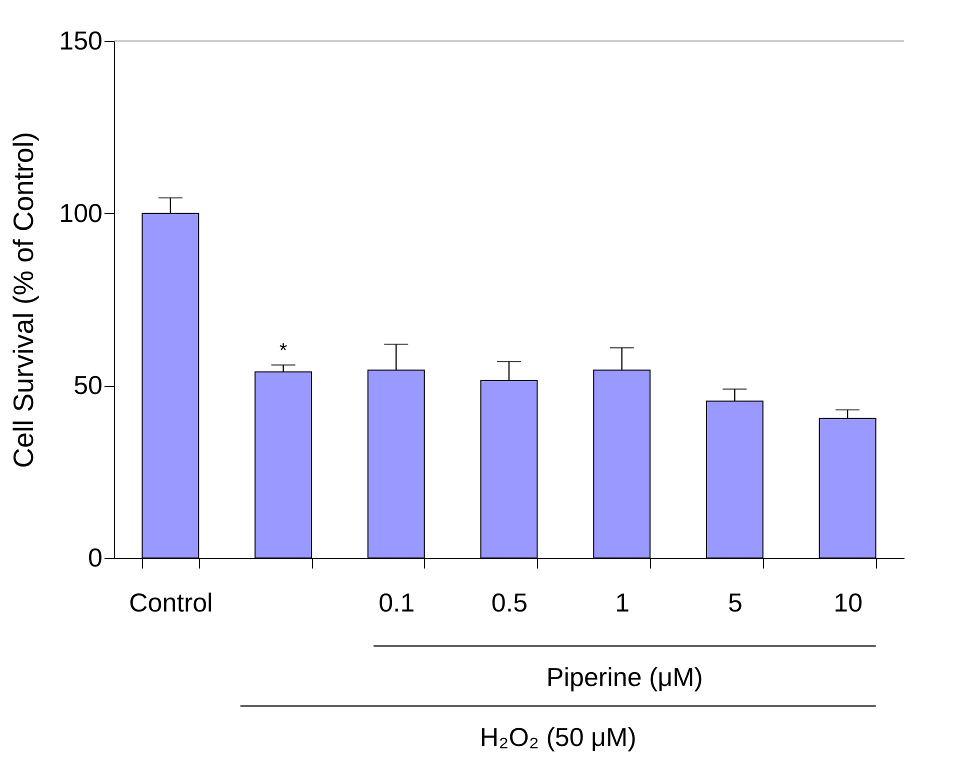 This screenshot has height=758, width=961. I want to click on x-tick-label: 1, so click(622, 603).